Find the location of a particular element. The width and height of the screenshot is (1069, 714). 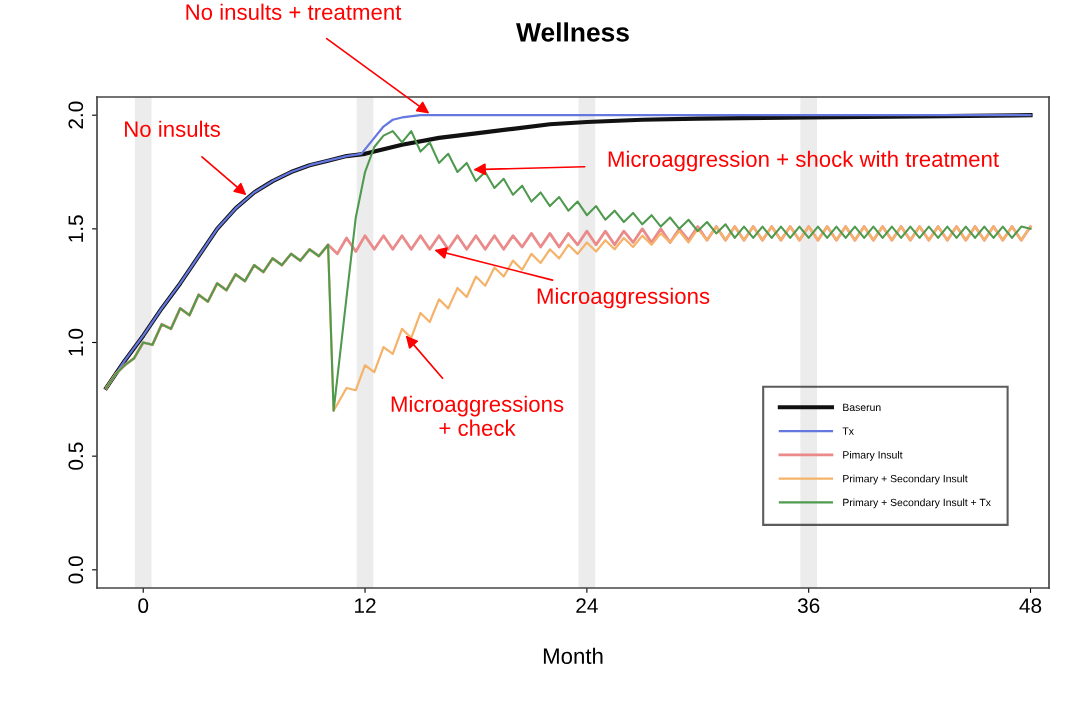

x-tick-label: 36 is located at coordinates (808, 606).